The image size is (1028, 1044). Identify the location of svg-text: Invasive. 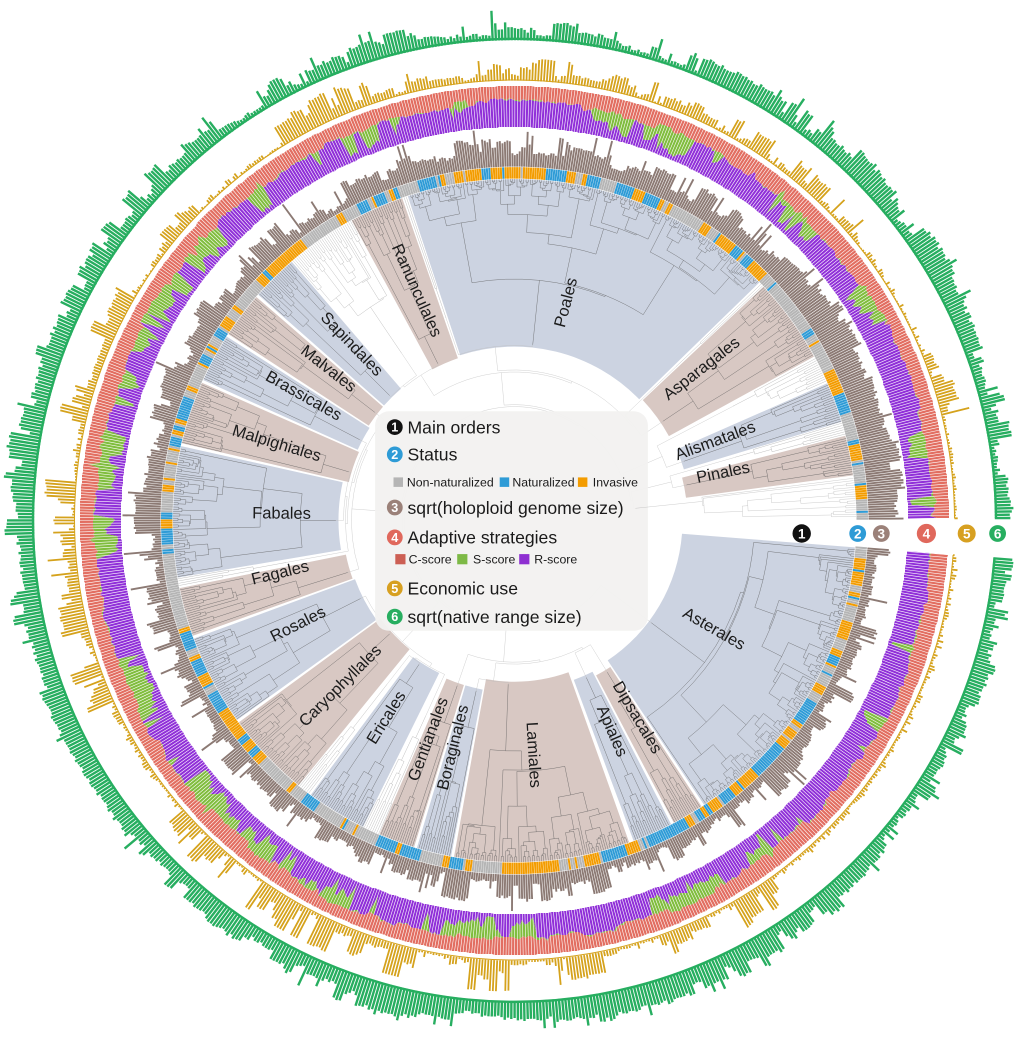
(615, 483).